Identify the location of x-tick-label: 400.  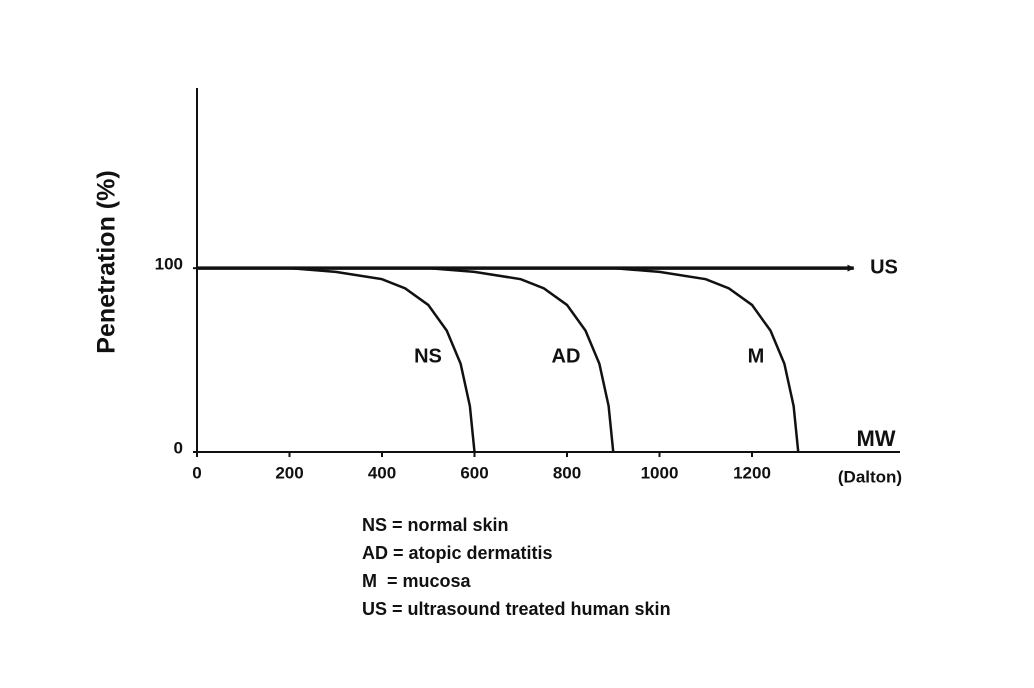
(382, 472).